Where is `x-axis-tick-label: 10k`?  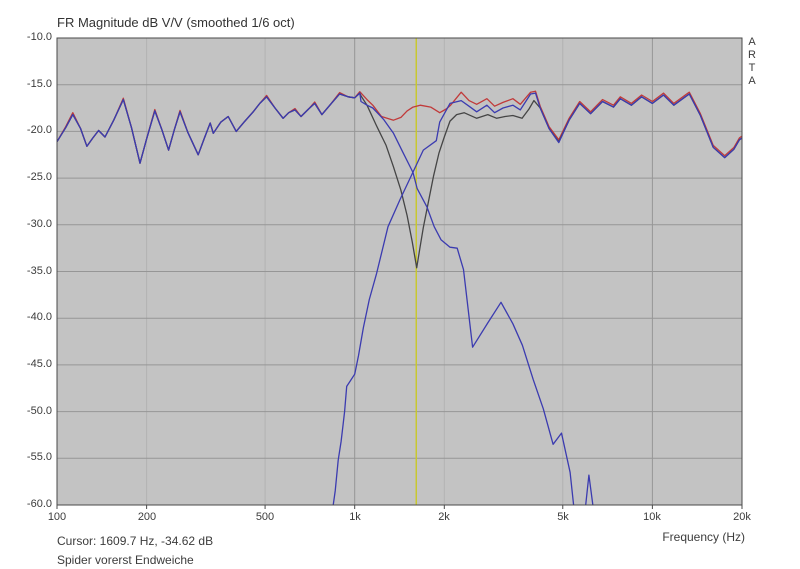
x-axis-tick-label: 10k is located at coordinates (652, 517).